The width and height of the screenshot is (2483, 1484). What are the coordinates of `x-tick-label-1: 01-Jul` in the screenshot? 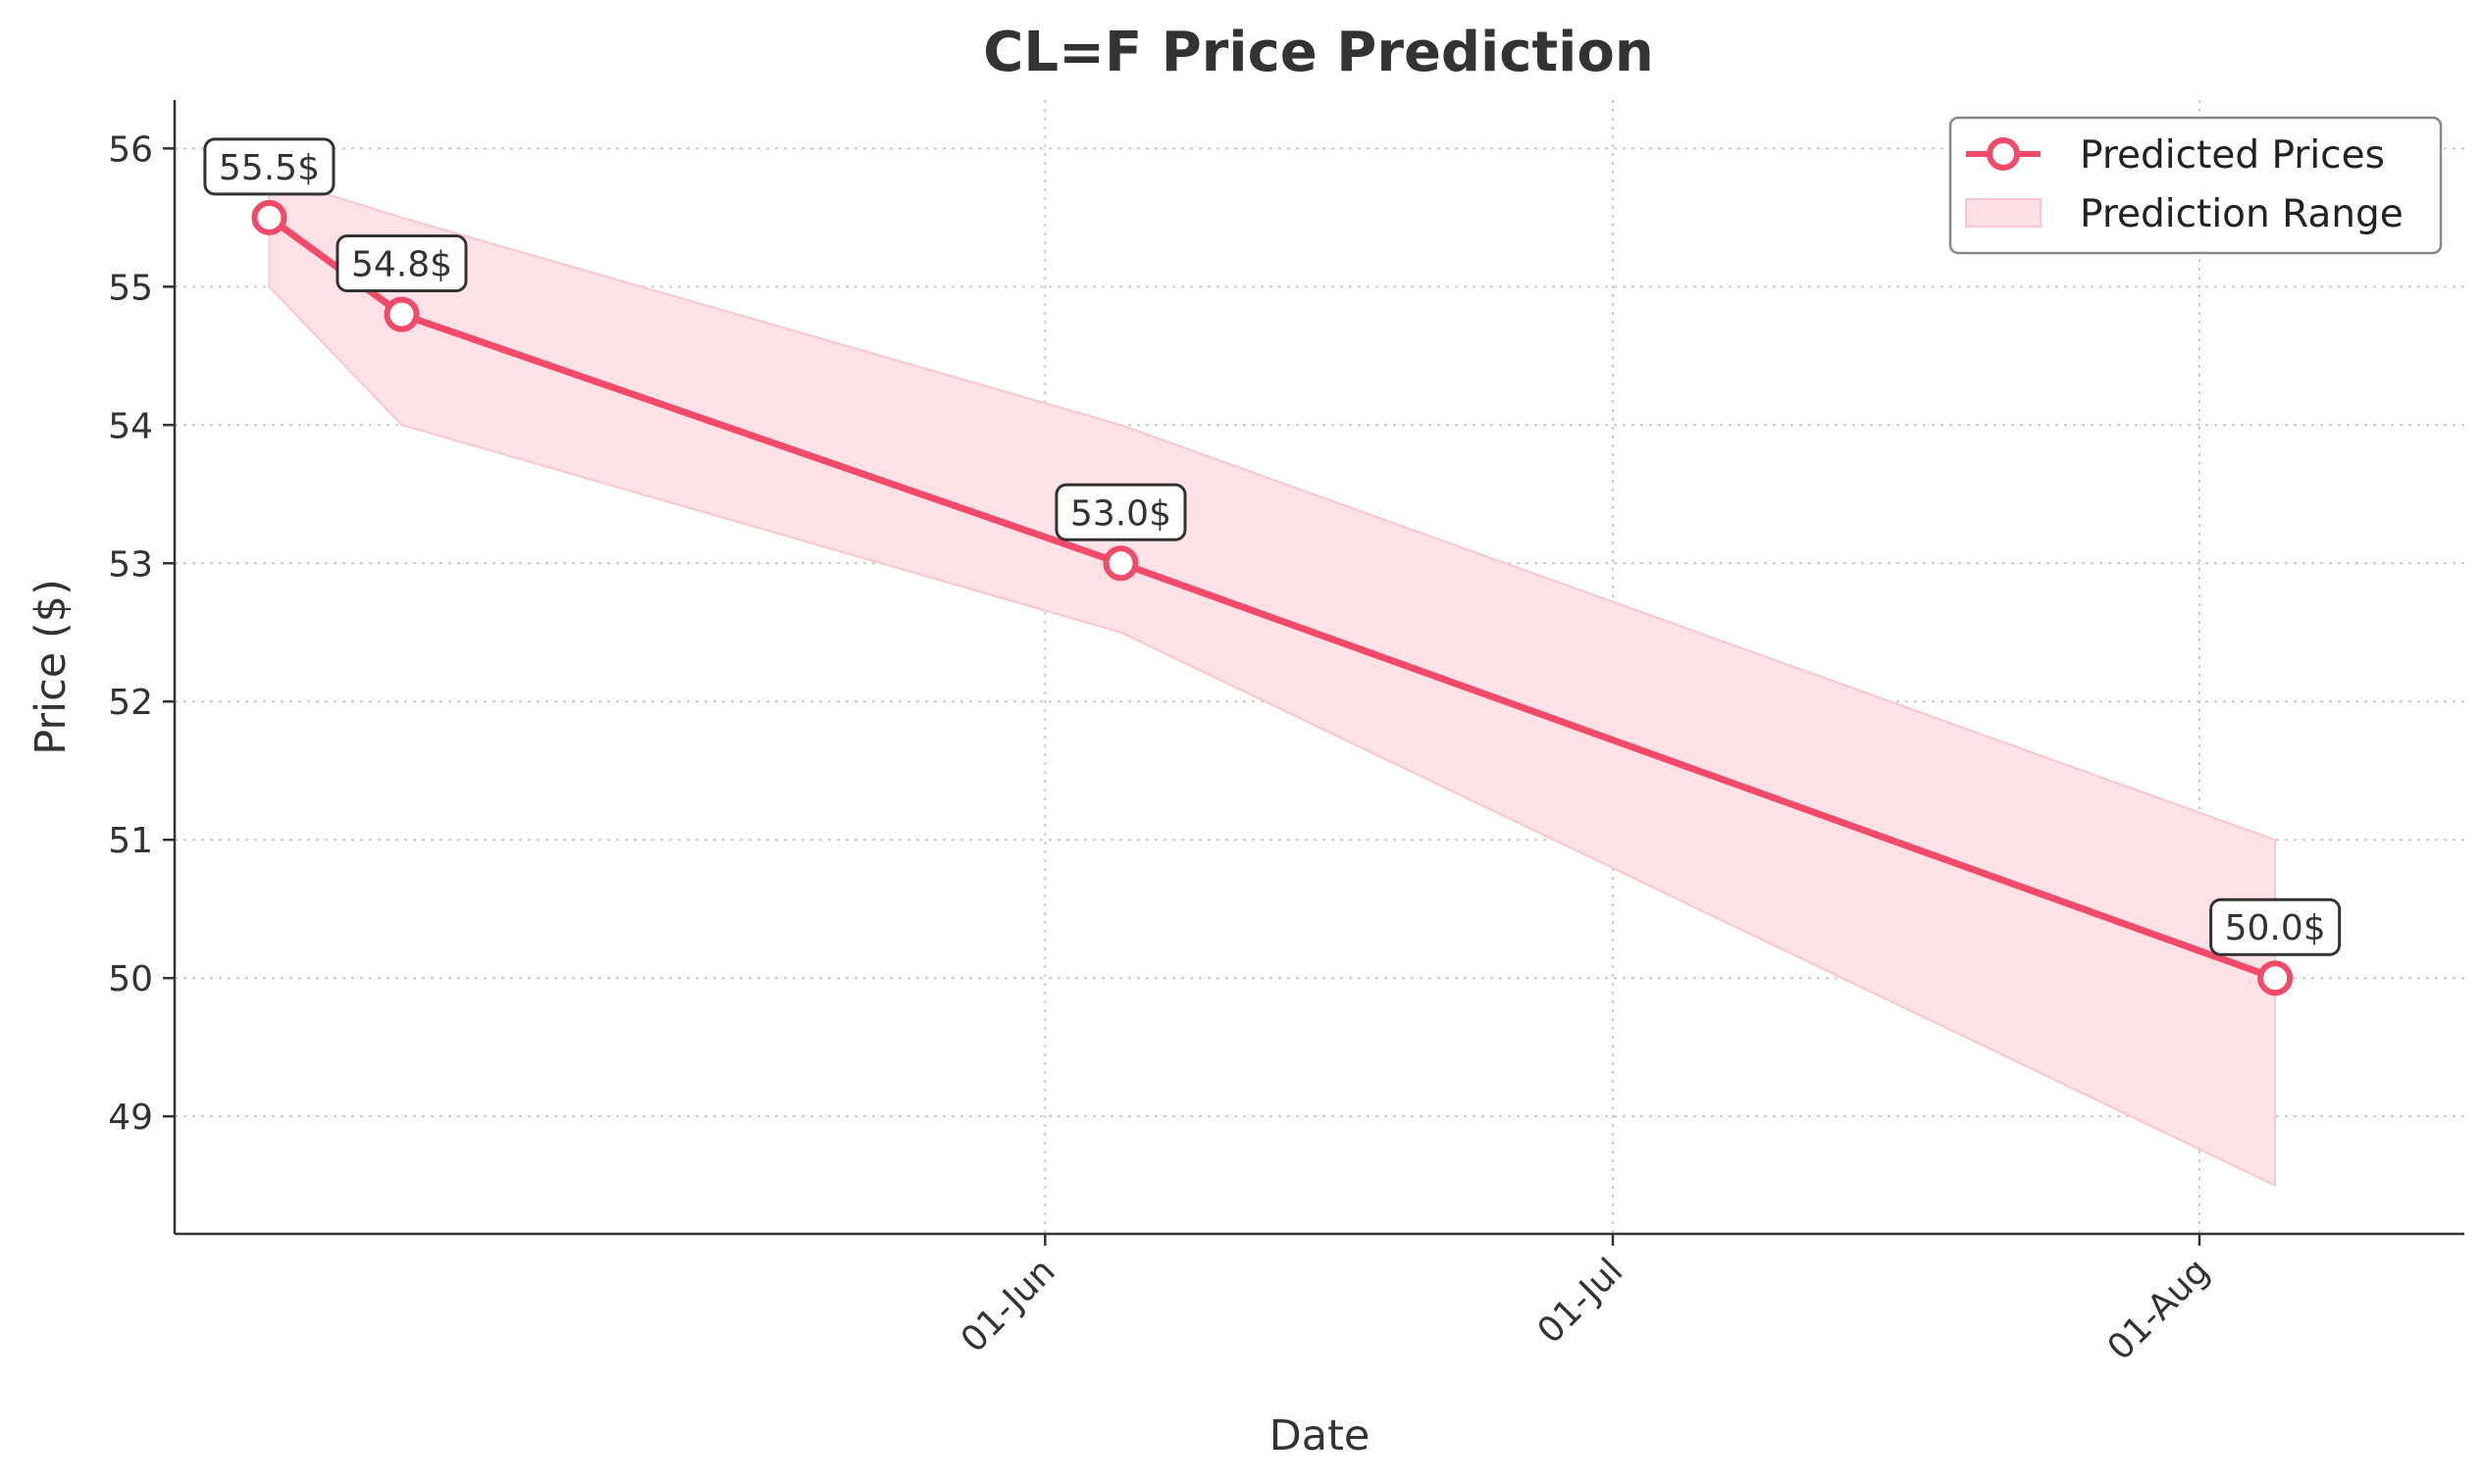 It's located at (1581, 1301).